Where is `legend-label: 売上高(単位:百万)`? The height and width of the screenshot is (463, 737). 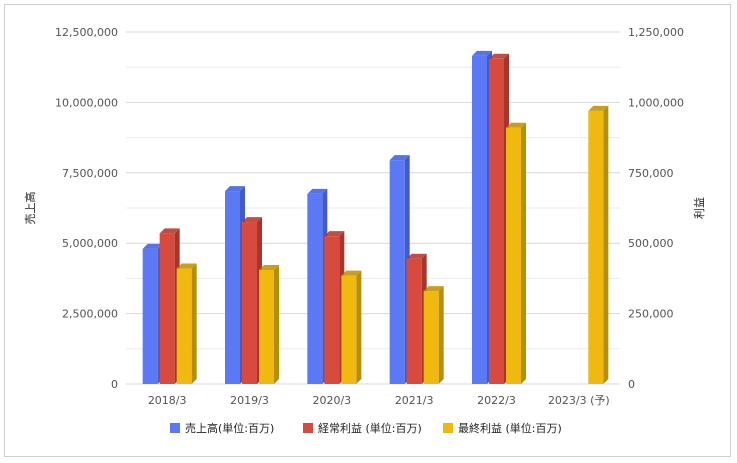 legend-label: 売上高(単位:百万) is located at coordinates (229, 428).